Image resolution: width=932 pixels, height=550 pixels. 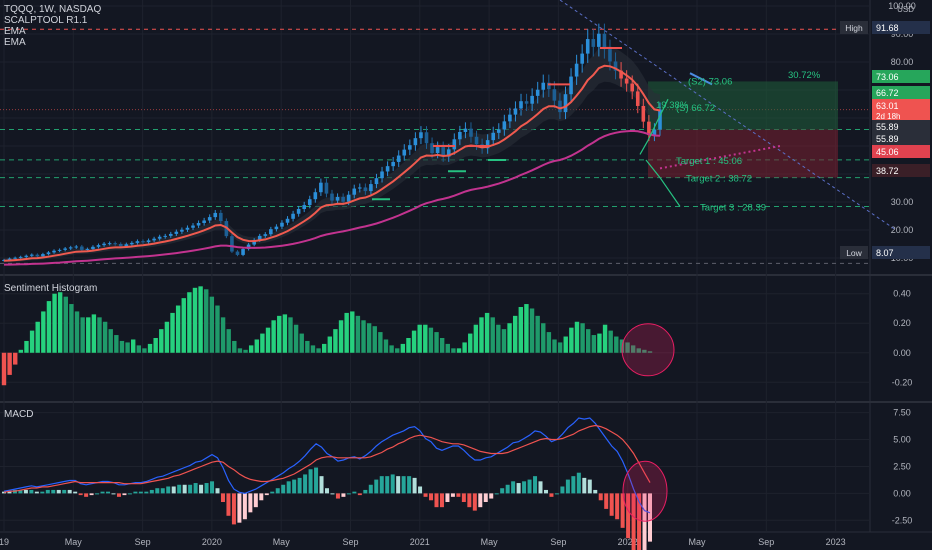 I want to click on chart-annotation: (S) 66.72, so click(x=695, y=108).